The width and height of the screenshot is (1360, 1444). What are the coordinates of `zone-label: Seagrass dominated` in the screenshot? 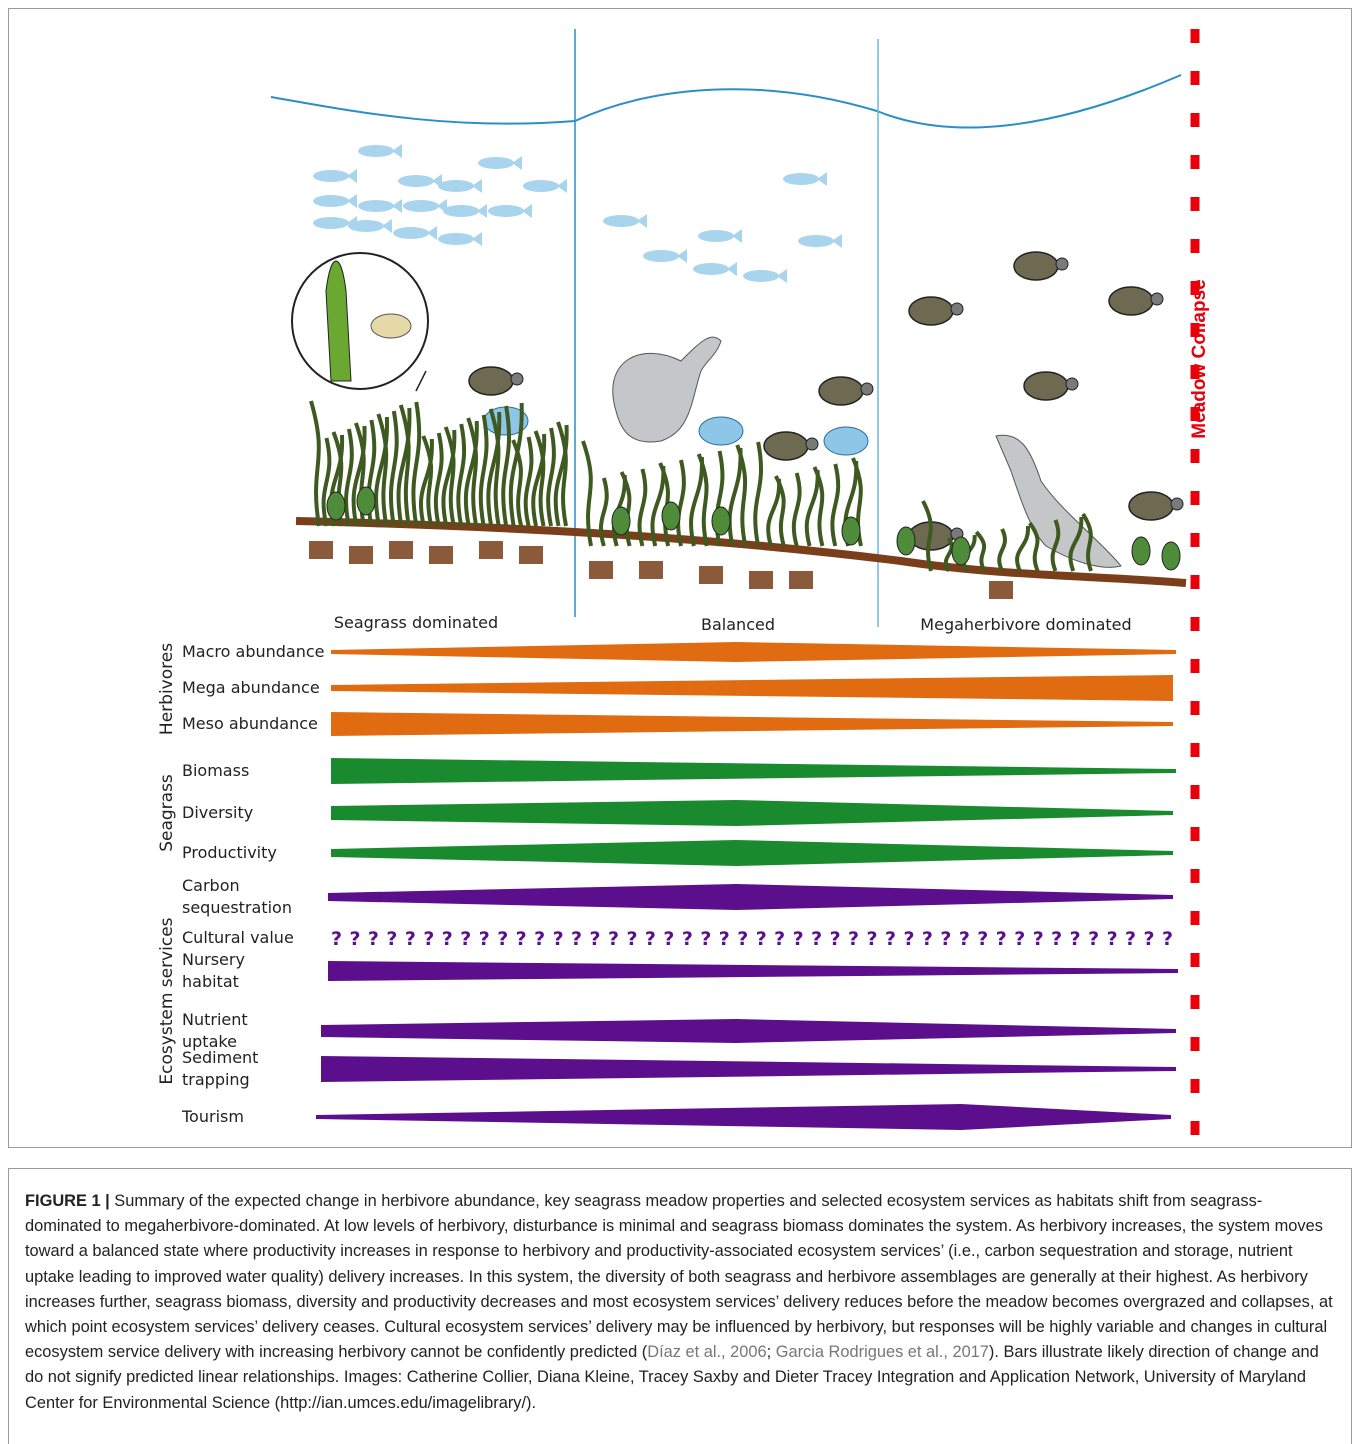 It's located at (416, 622).